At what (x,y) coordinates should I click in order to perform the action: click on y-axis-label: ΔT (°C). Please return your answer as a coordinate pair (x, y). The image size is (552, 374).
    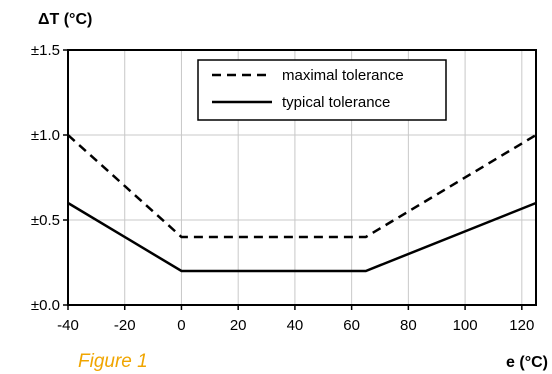
    Looking at the image, I should click on (65, 19).